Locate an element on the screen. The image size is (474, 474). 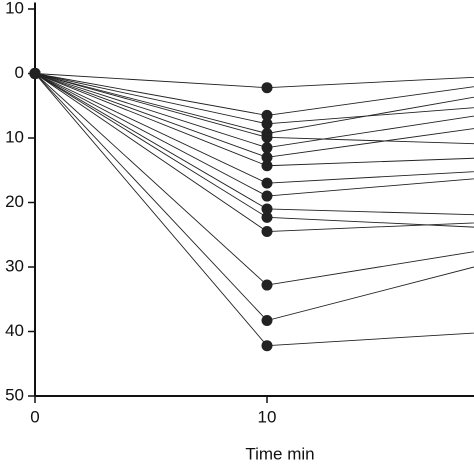
y-tick-label: 0 is located at coordinates (19, 72).